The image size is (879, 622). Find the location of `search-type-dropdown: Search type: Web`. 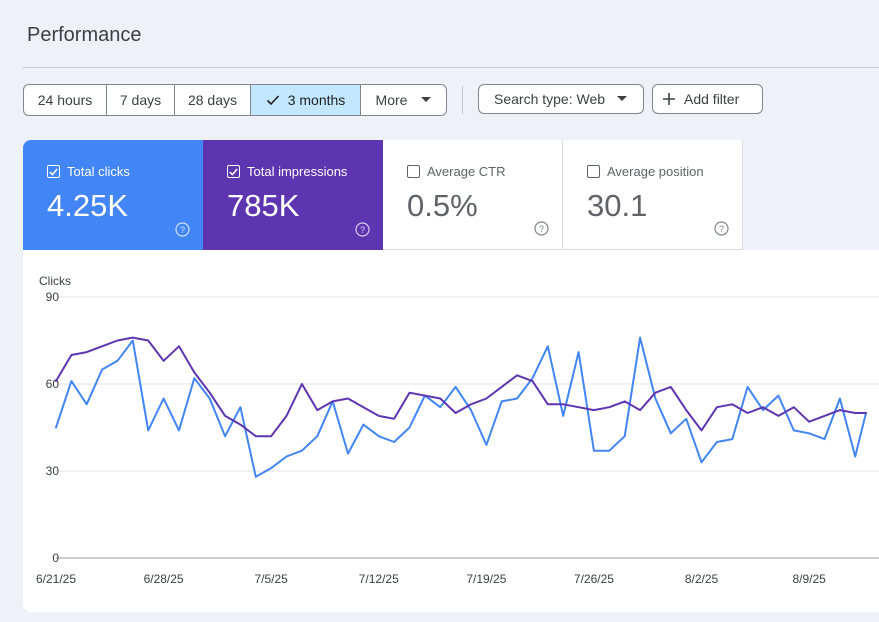

search-type-dropdown: Search type: Web is located at coordinates (561, 99).